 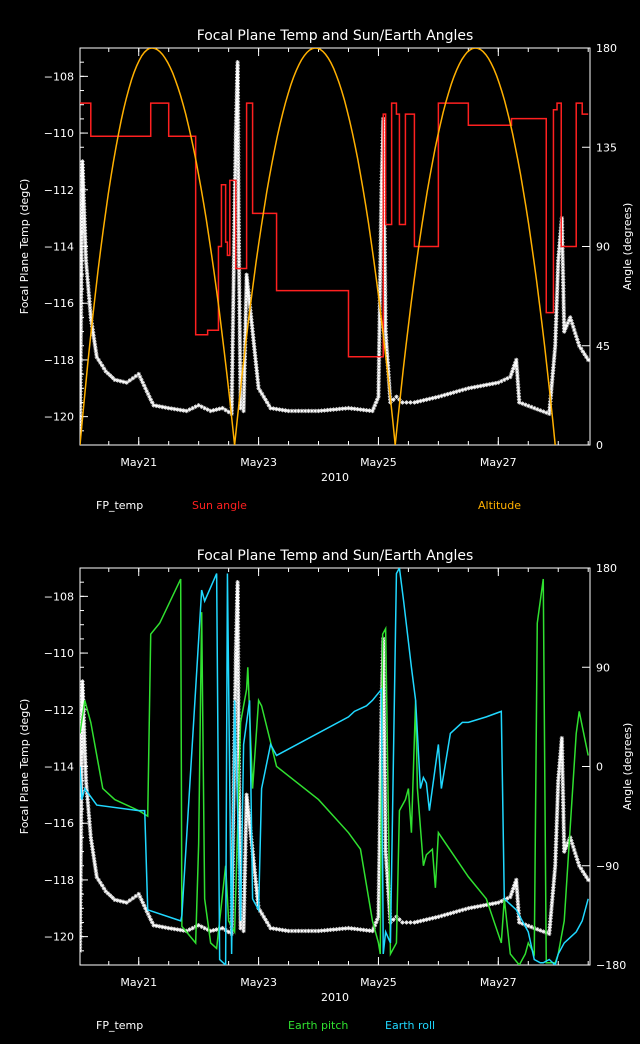 What do you see at coordinates (499, 505) in the screenshot?
I see `legend-entry: Altitude` at bounding box center [499, 505].